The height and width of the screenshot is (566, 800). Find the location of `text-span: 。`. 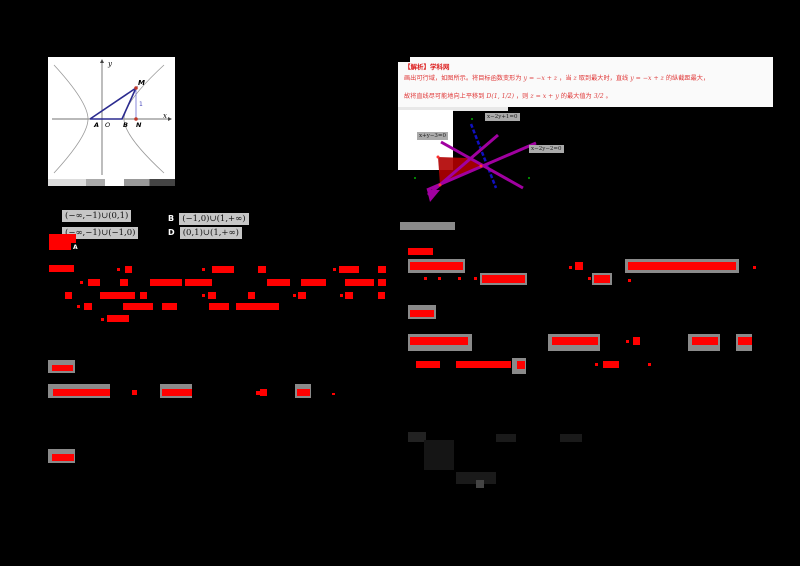

text-span: 。 is located at coordinates (608, 96).